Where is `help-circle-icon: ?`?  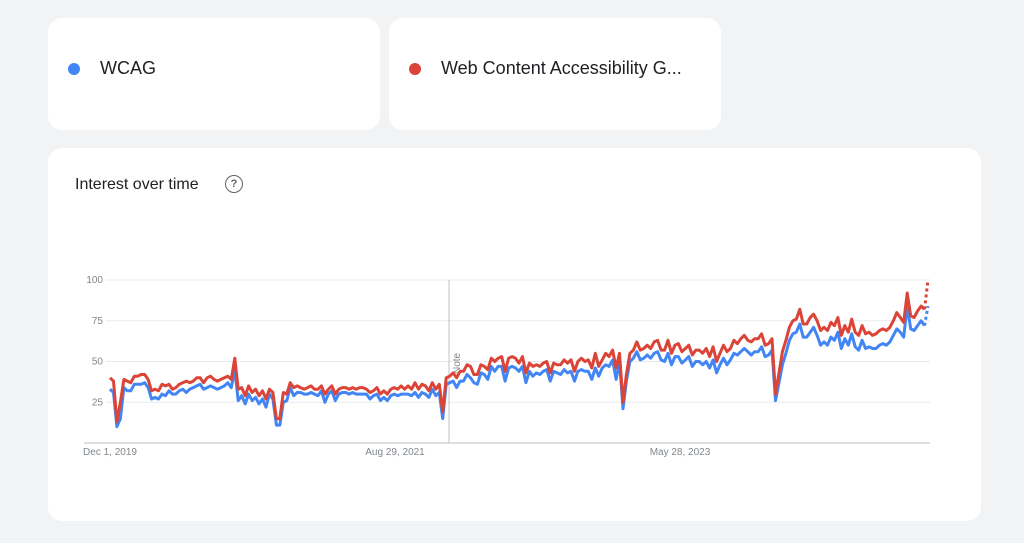
help-circle-icon: ? is located at coordinates (234, 184).